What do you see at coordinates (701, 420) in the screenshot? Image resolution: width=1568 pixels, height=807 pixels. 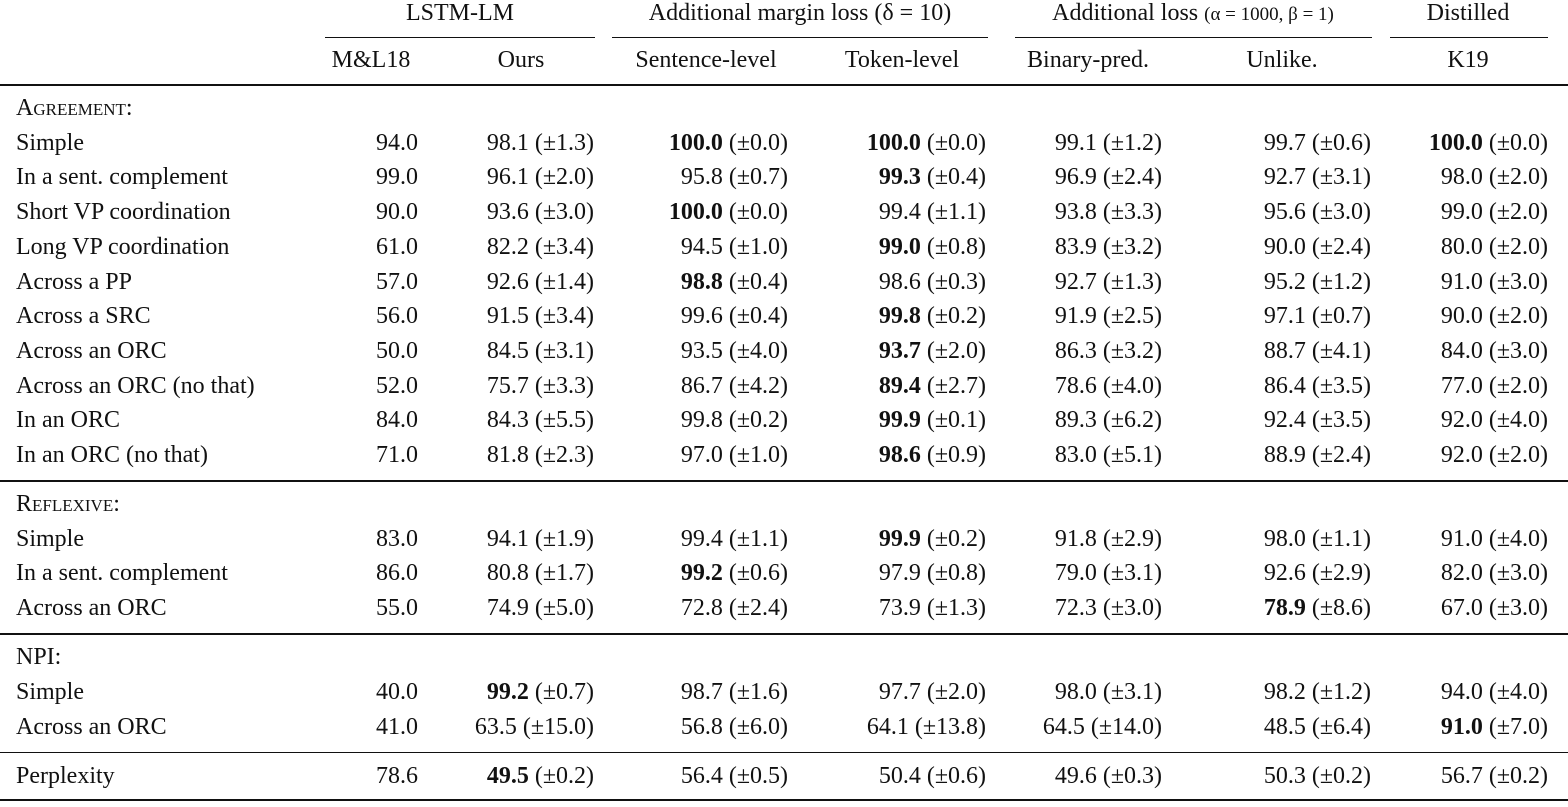 I see `cell-value: 99.8` at bounding box center [701, 420].